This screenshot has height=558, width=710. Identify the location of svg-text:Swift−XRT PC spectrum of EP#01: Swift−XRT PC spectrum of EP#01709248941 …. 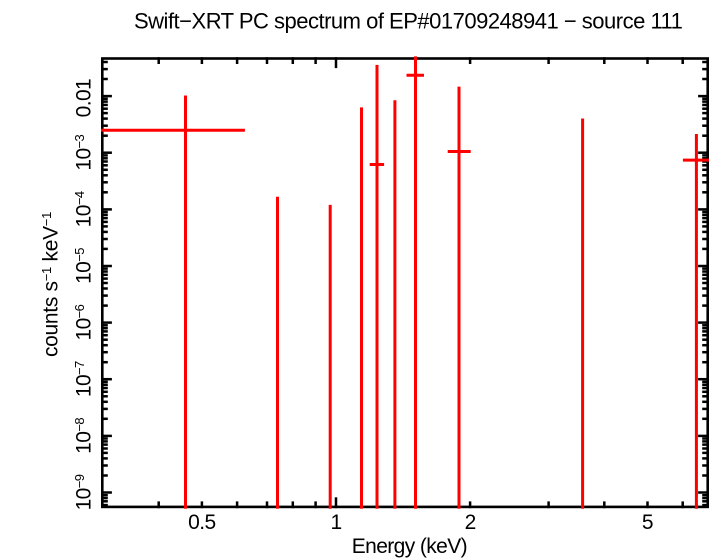
(408, 21).